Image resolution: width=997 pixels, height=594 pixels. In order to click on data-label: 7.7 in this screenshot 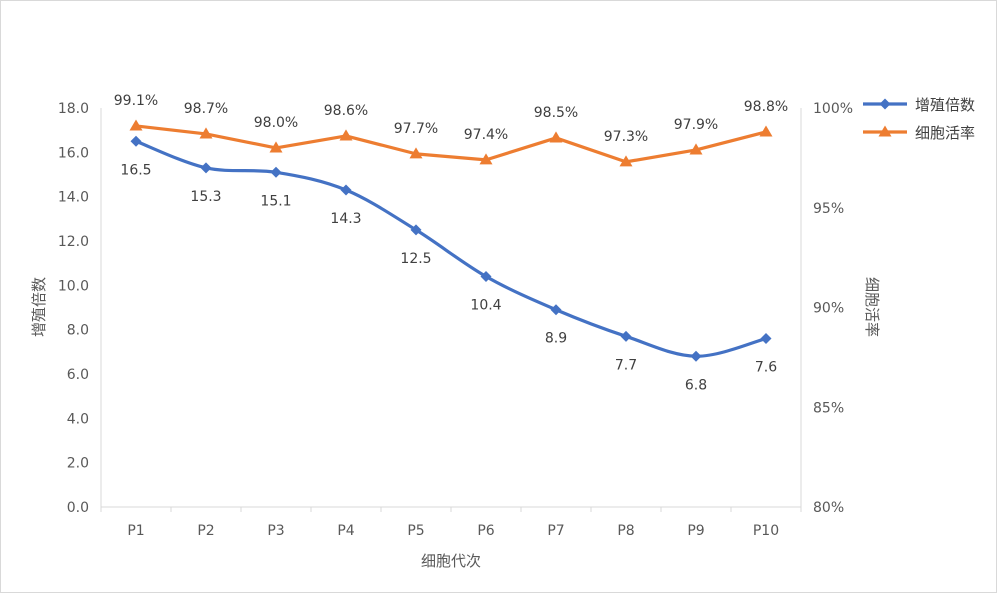, I will do `click(626, 365)`.